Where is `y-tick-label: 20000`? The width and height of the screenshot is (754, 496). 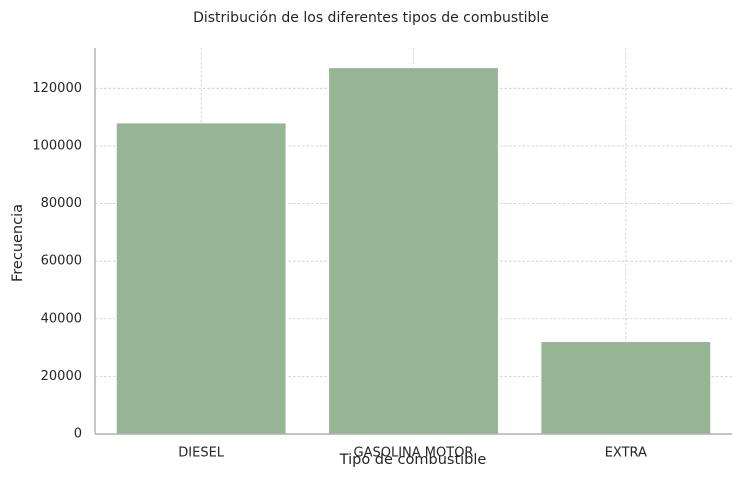 y-tick-label: 20000 is located at coordinates (61, 376).